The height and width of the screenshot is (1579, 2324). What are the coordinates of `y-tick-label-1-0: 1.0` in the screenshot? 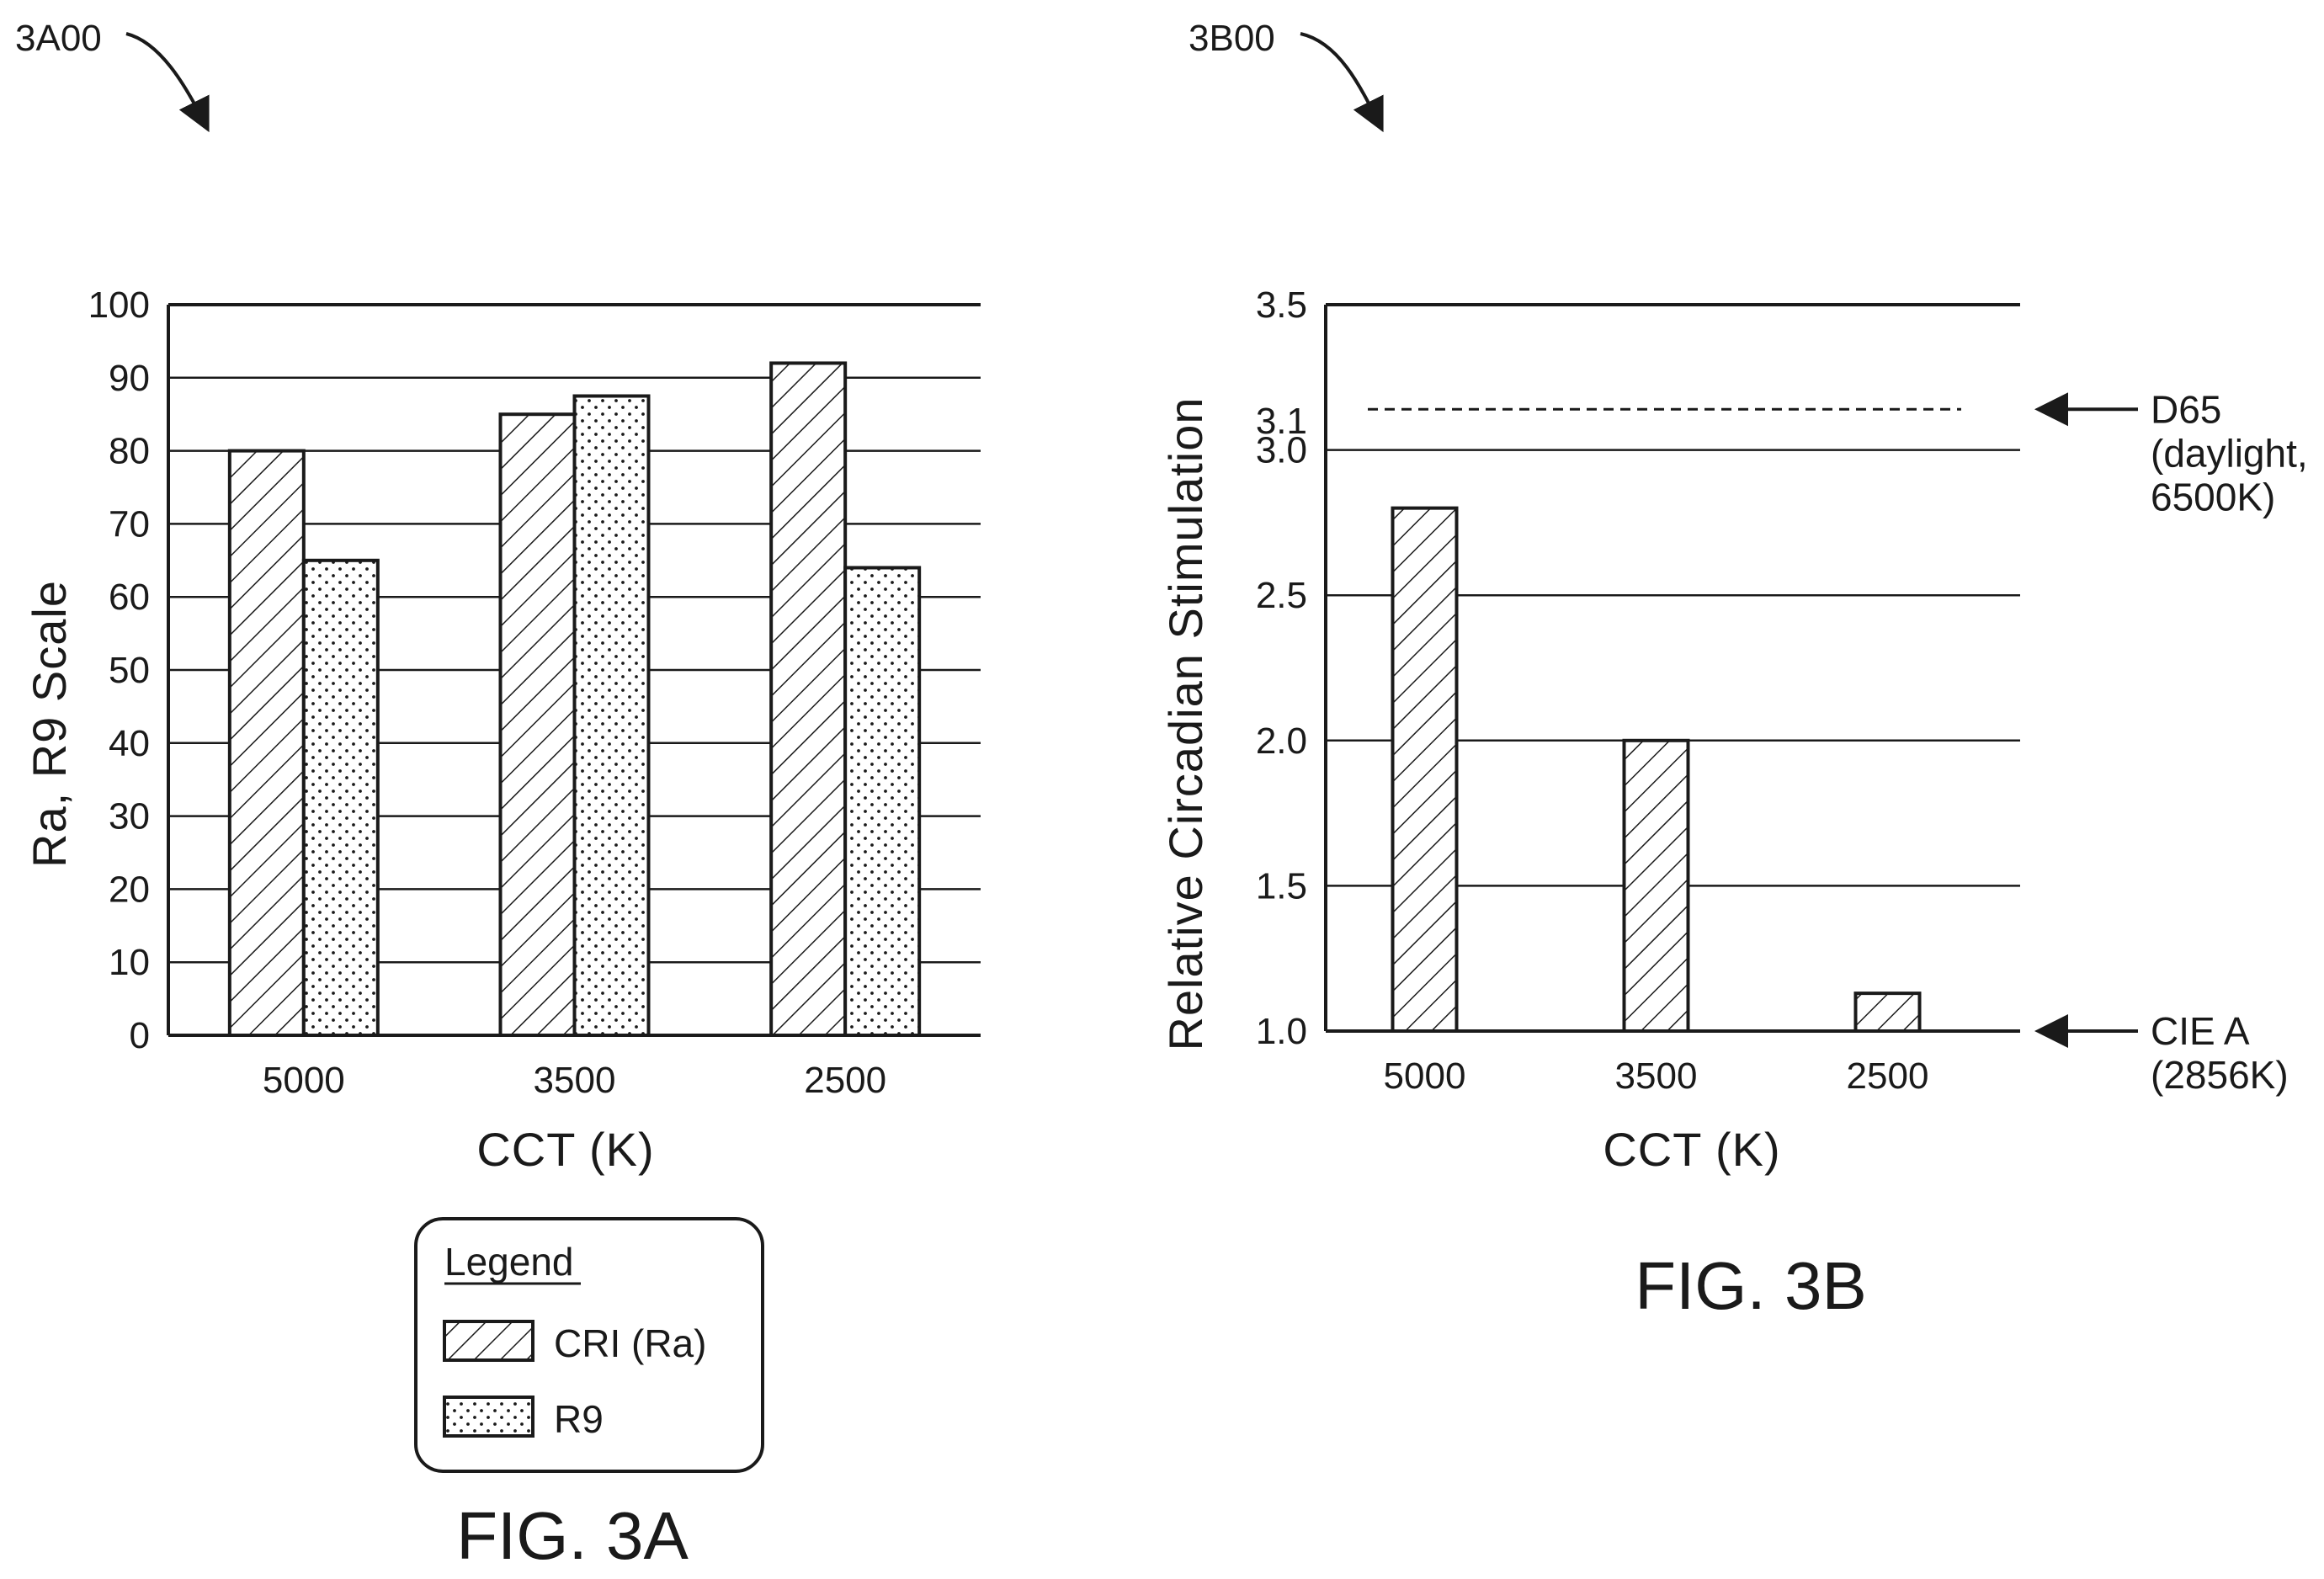 It's located at (1282, 1031).